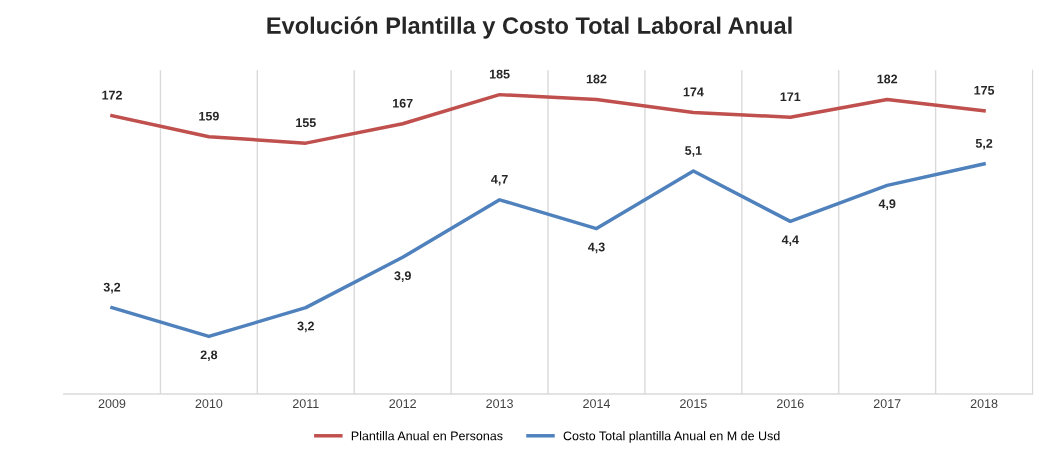 This screenshot has width=1059, height=469. Describe the element at coordinates (984, 144) in the screenshot. I see `data-label: 5,2` at that location.